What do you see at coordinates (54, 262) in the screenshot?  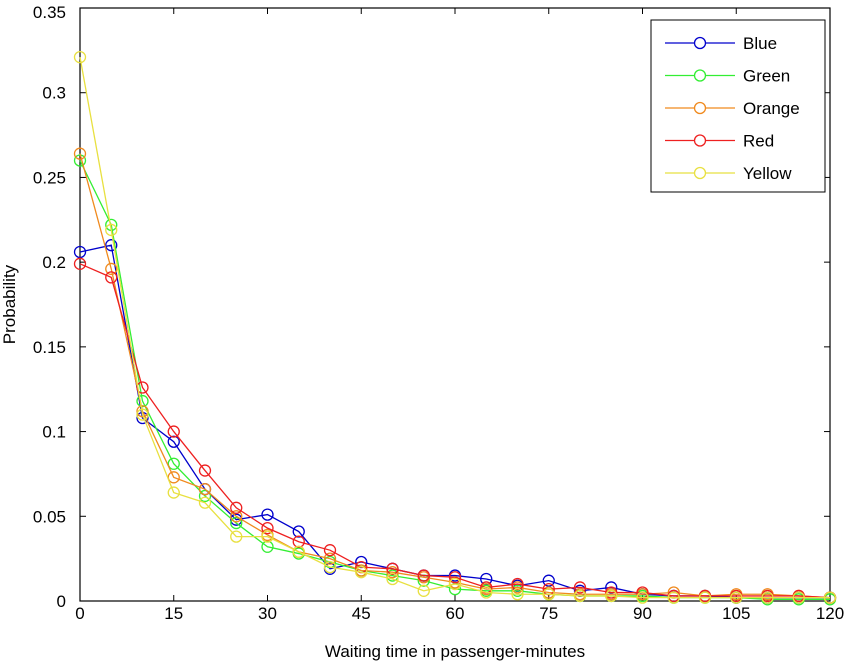 I see `y-tick-label: 0.2` at bounding box center [54, 262].